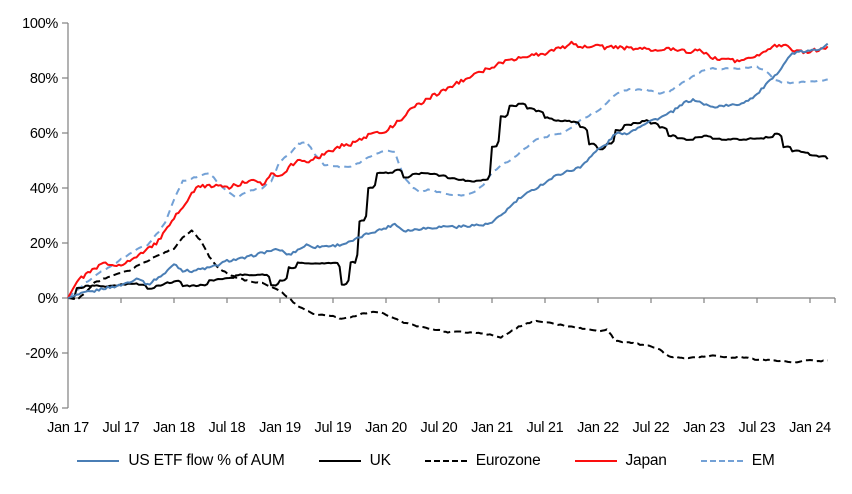 This screenshot has height=494, width=852. Describe the element at coordinates (598, 428) in the screenshot. I see `x-tick-label: Jan 22` at that location.